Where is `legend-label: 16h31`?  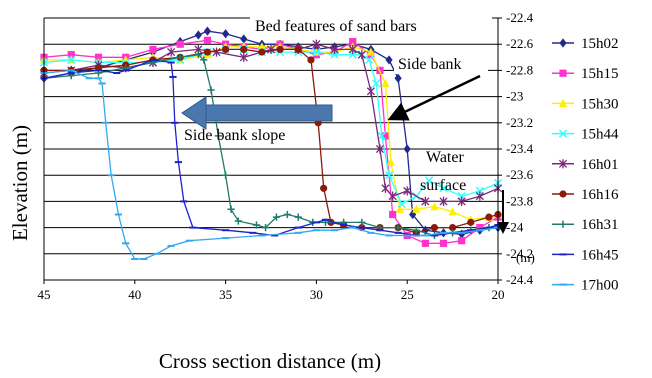
legend-label: 16h31 is located at coordinates (600, 225).